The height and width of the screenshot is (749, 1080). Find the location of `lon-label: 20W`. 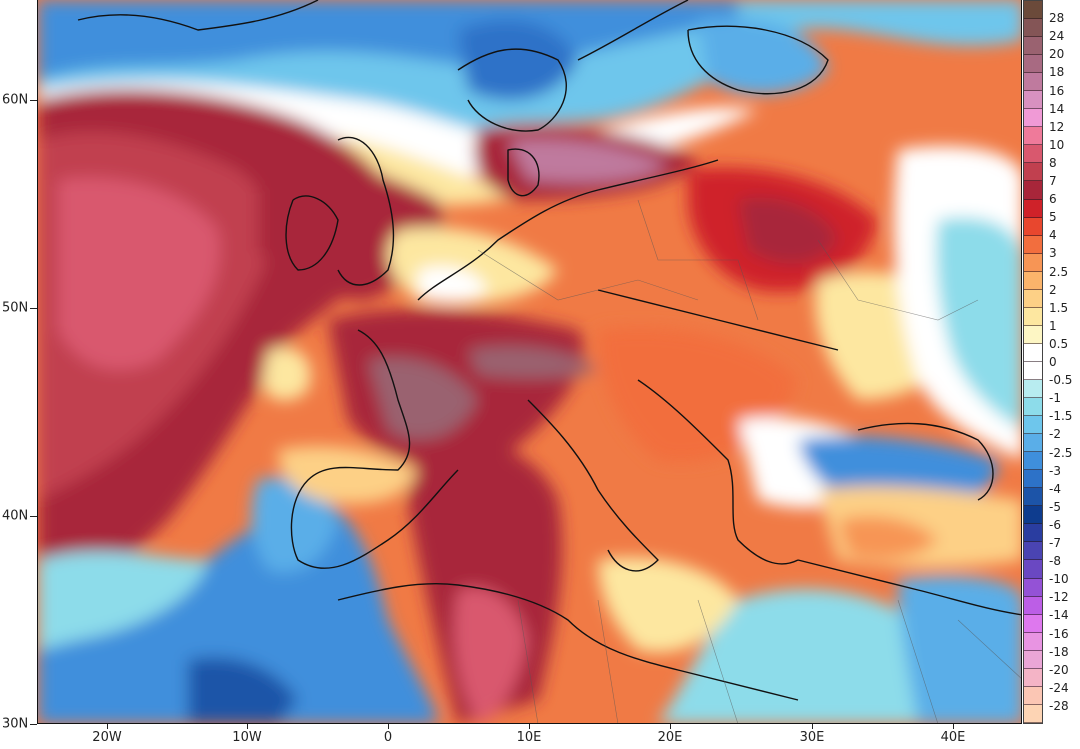

lon-label: 20W is located at coordinates (107, 737).